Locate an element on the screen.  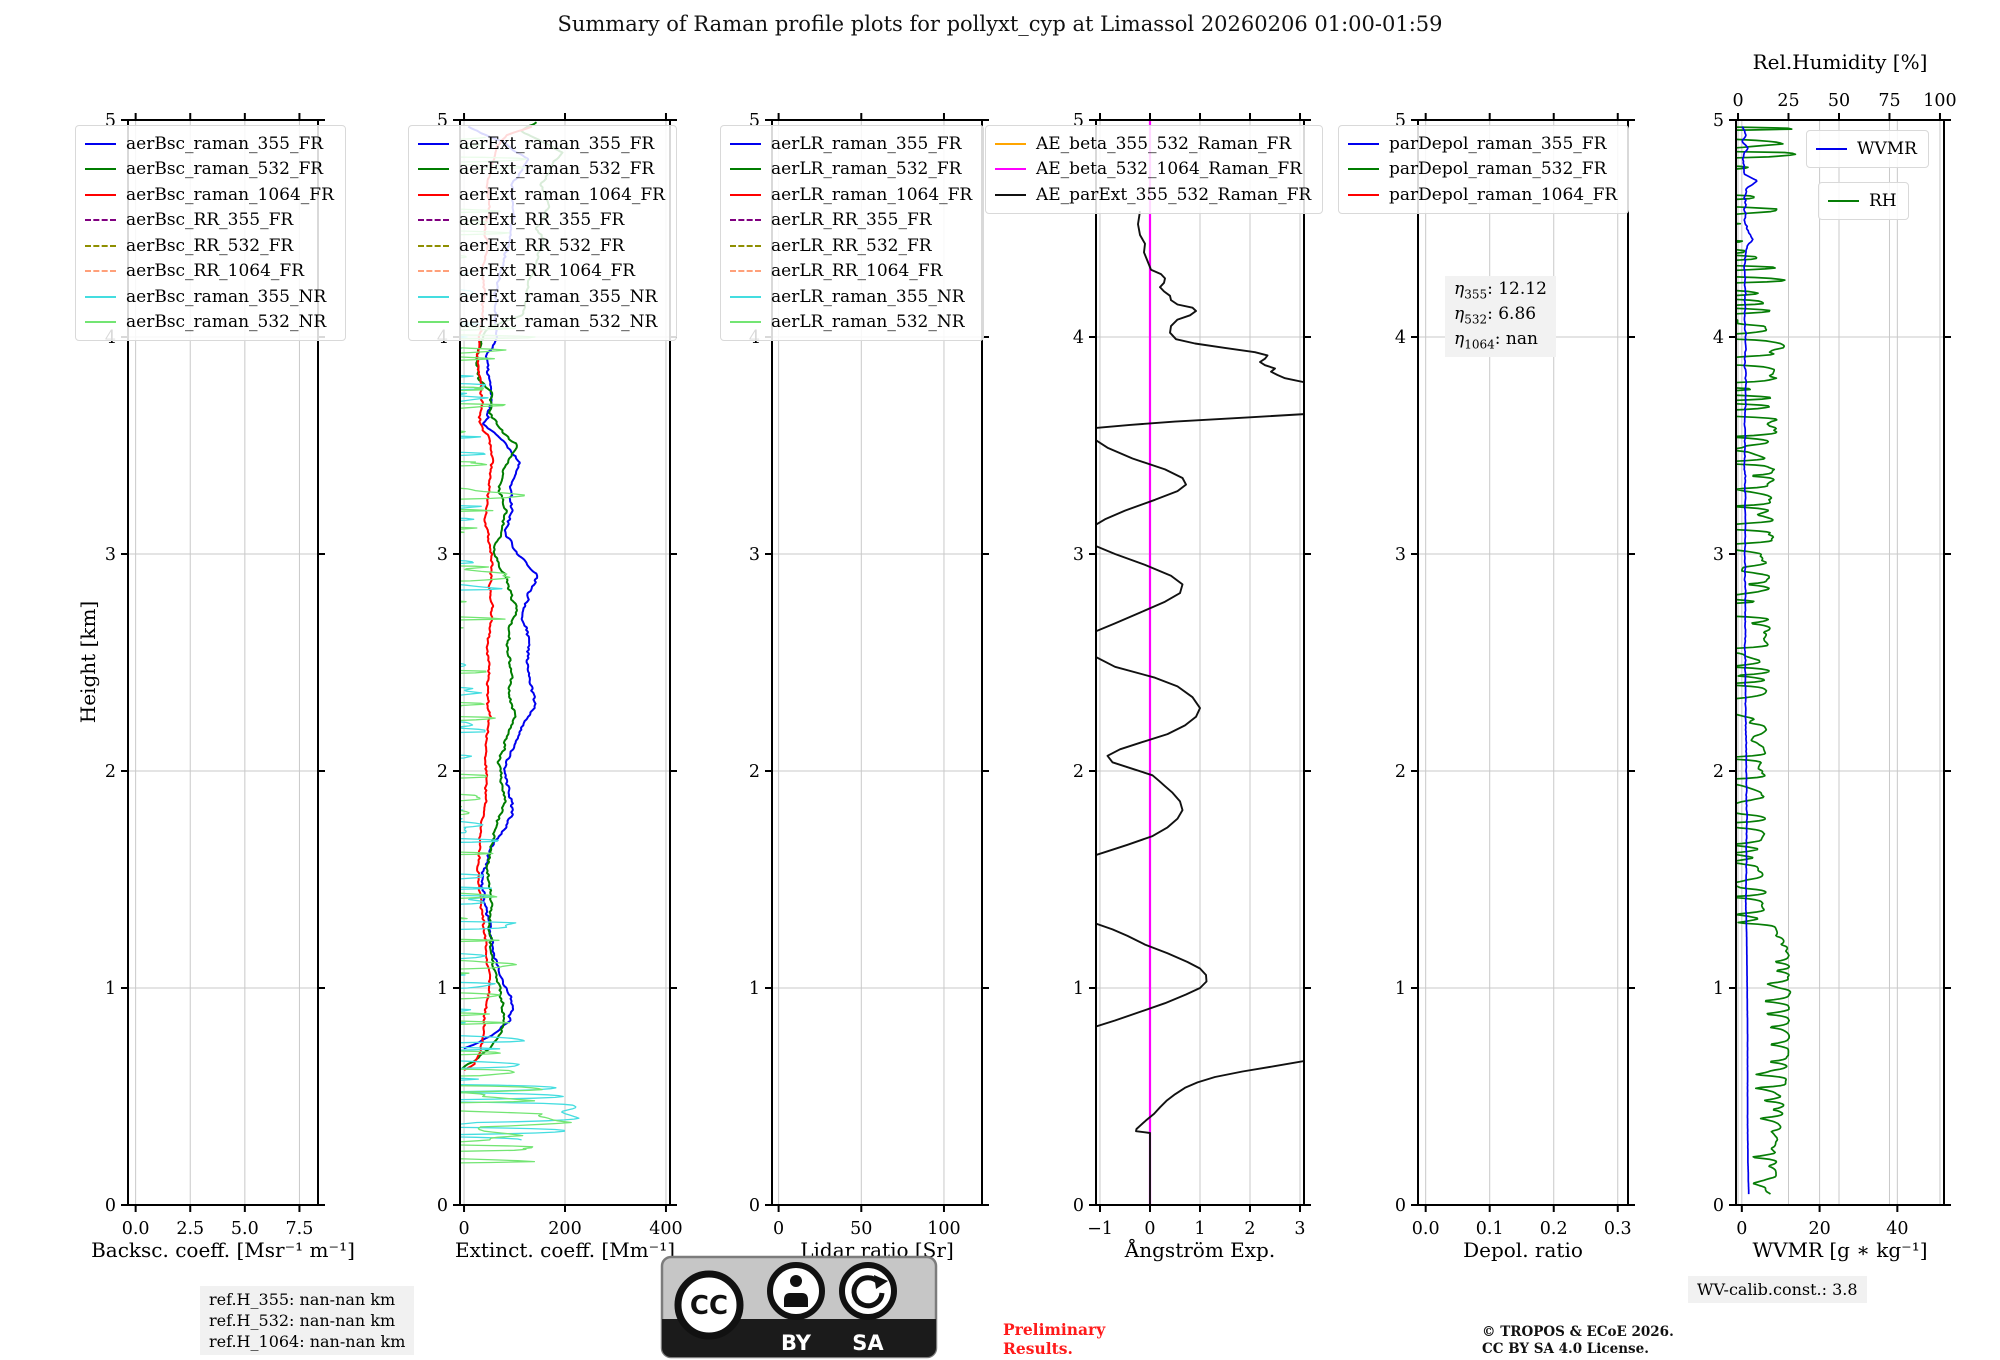
legend-item: aerBsc_raman_532_NR is located at coordinates (209, 323).